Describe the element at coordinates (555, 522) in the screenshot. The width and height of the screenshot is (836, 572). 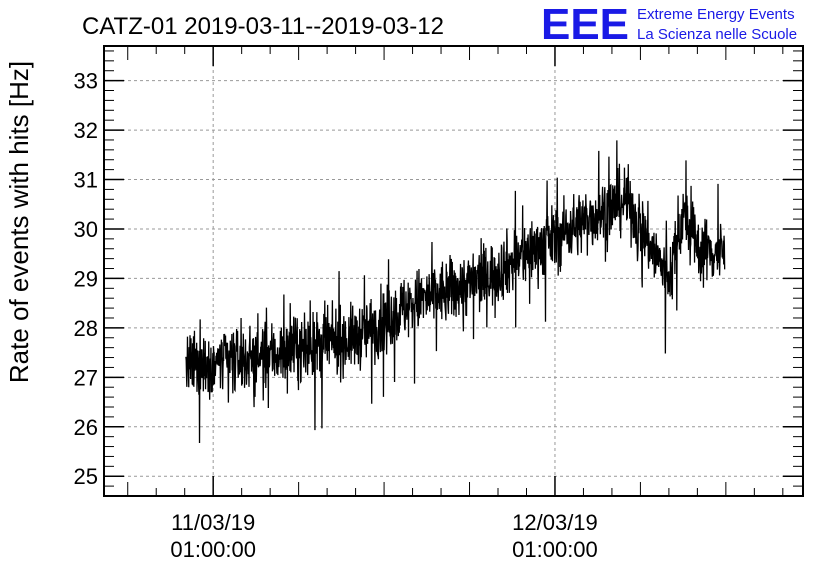
I see `x-tick-date-label: 12/03/19` at that location.